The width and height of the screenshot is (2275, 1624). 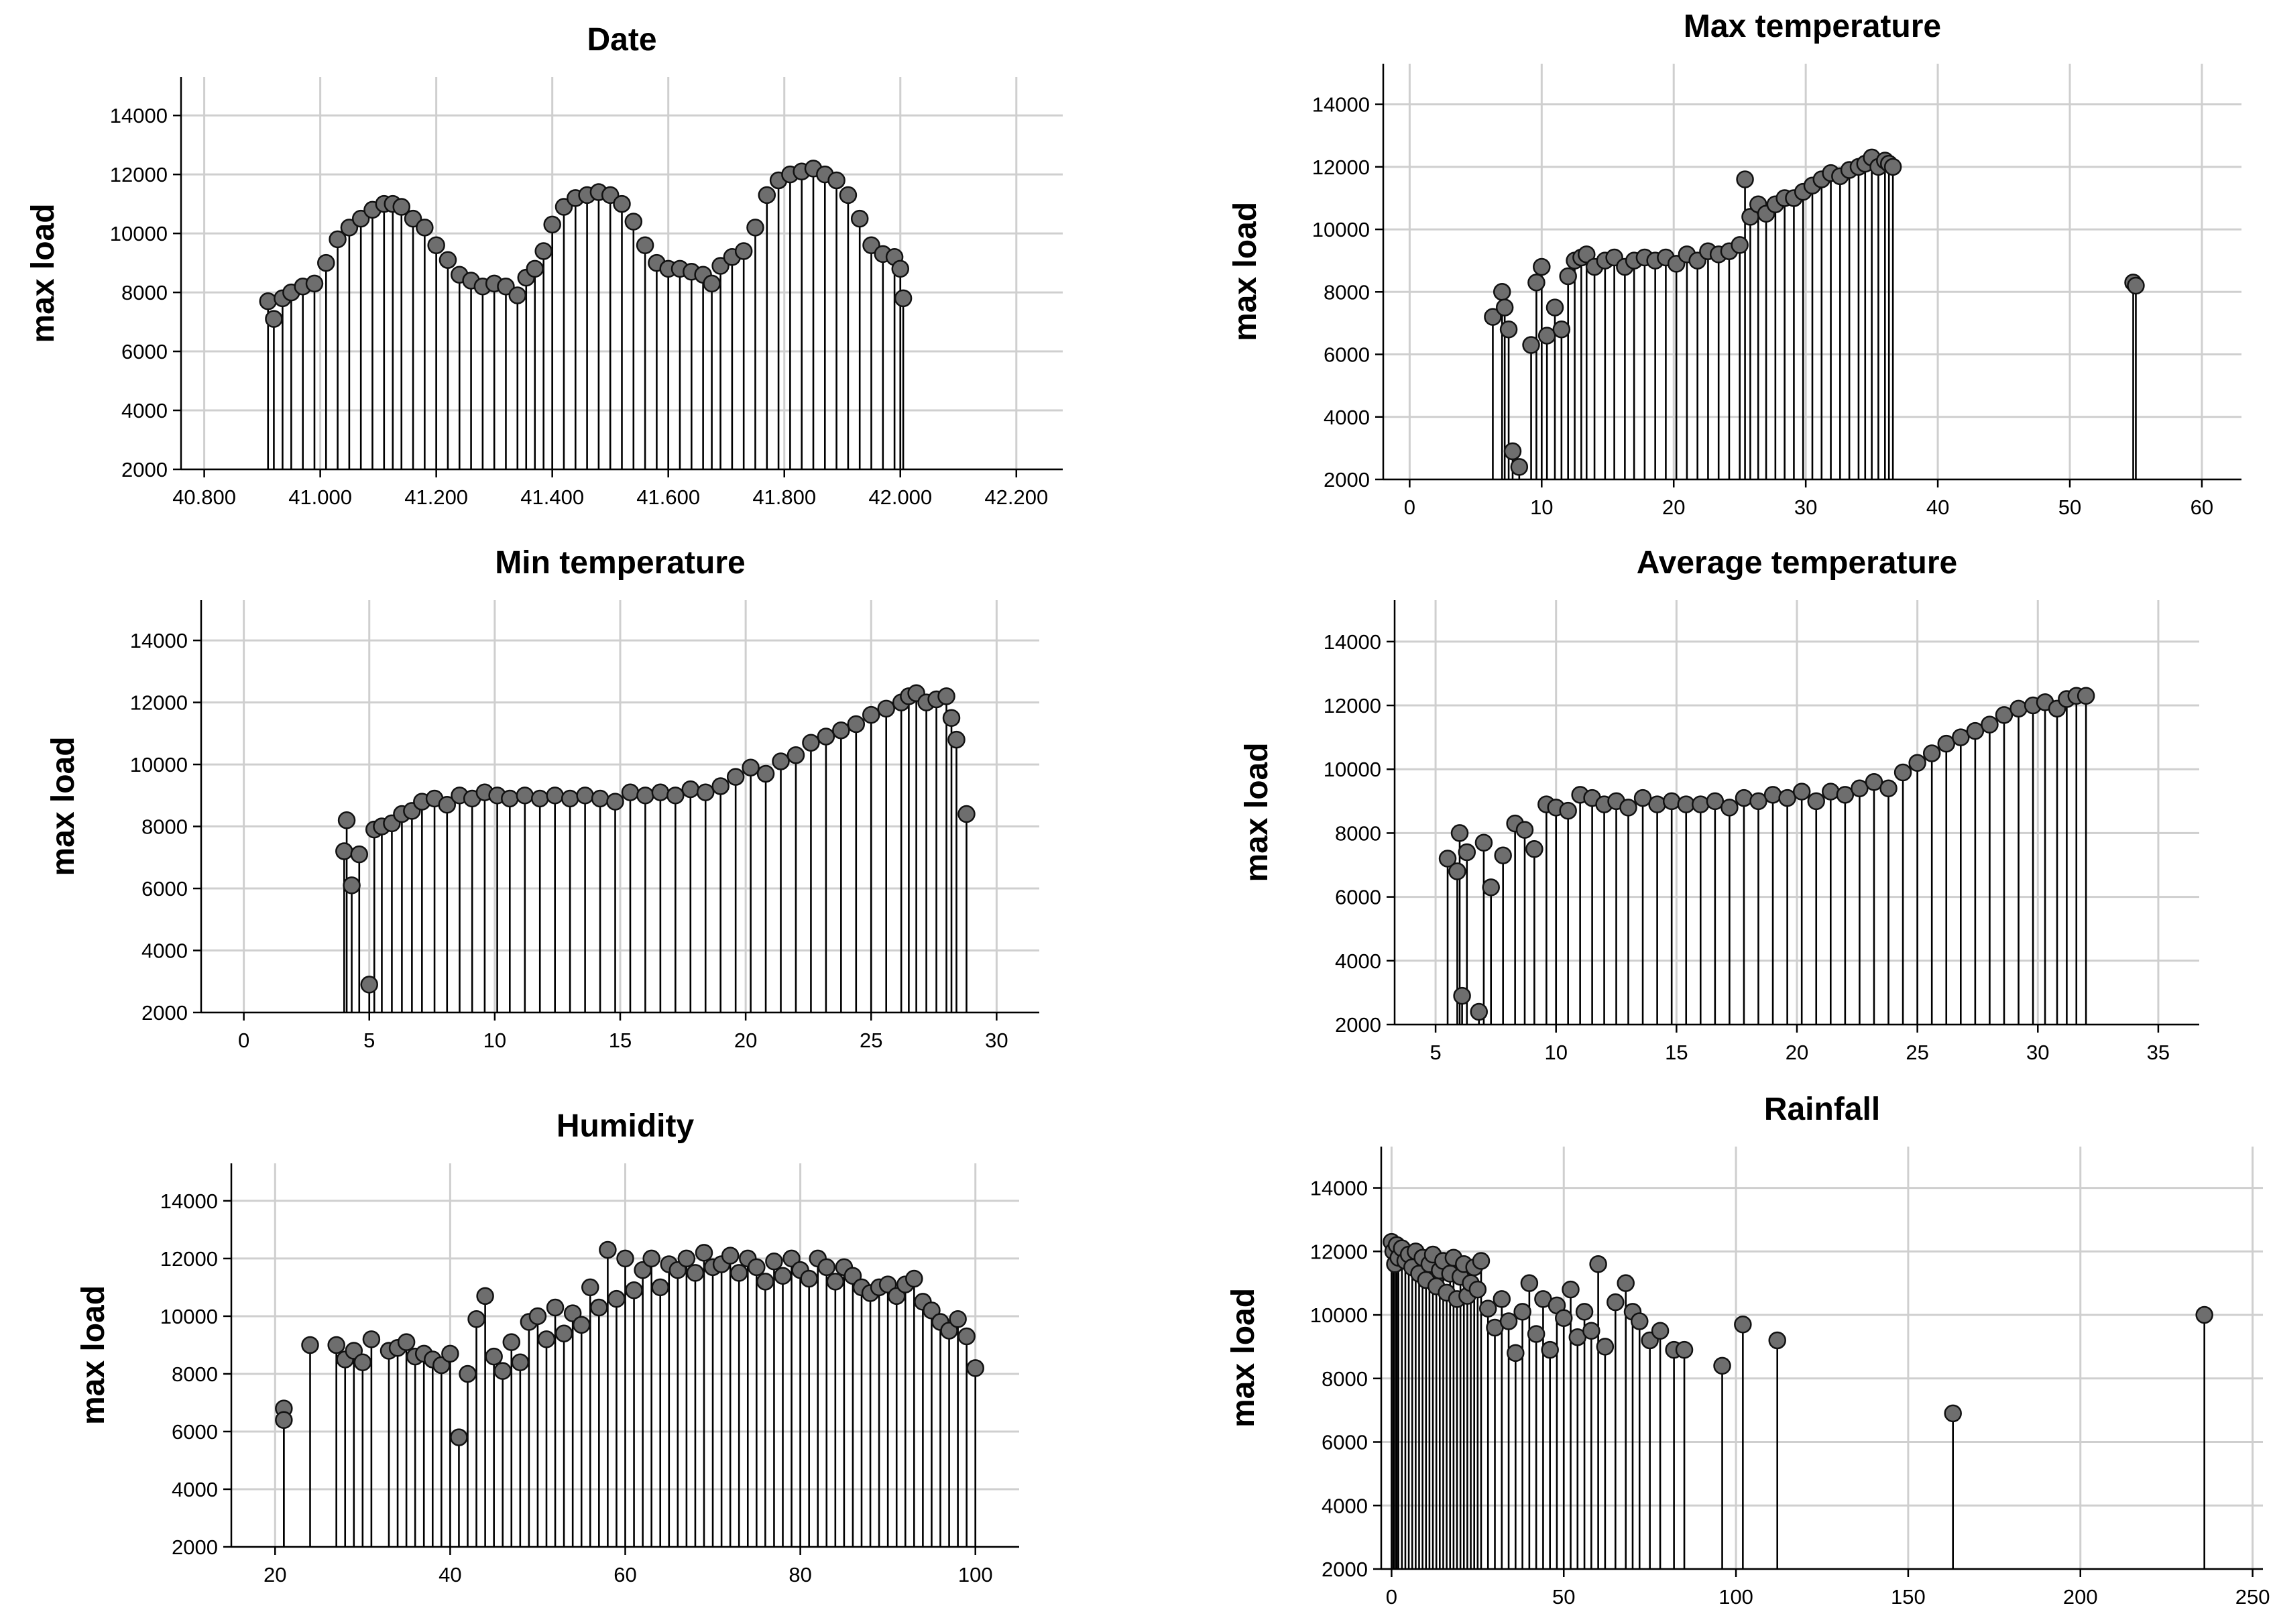 What do you see at coordinates (1016, 497) in the screenshot?
I see `x-tick-label: 42.200` at bounding box center [1016, 497].